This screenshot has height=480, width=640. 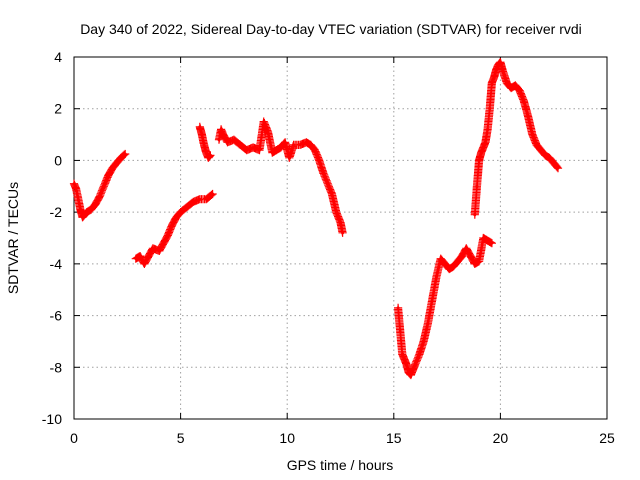 What do you see at coordinates (287, 438) in the screenshot?
I see `x-tick-label: 10` at bounding box center [287, 438].